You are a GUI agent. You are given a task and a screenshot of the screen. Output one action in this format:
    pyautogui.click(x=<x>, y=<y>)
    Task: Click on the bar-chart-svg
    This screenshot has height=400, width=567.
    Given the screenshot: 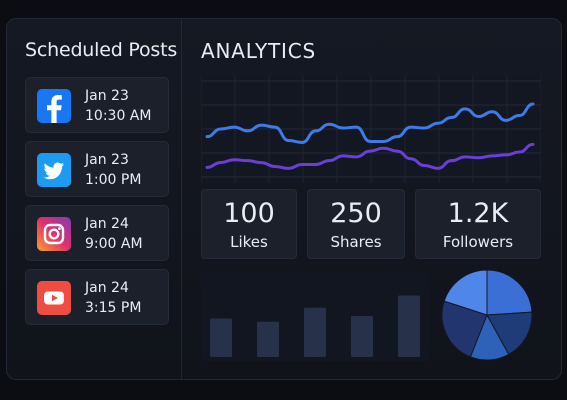 What is the action you would take?
    pyautogui.click(x=315, y=326)
    